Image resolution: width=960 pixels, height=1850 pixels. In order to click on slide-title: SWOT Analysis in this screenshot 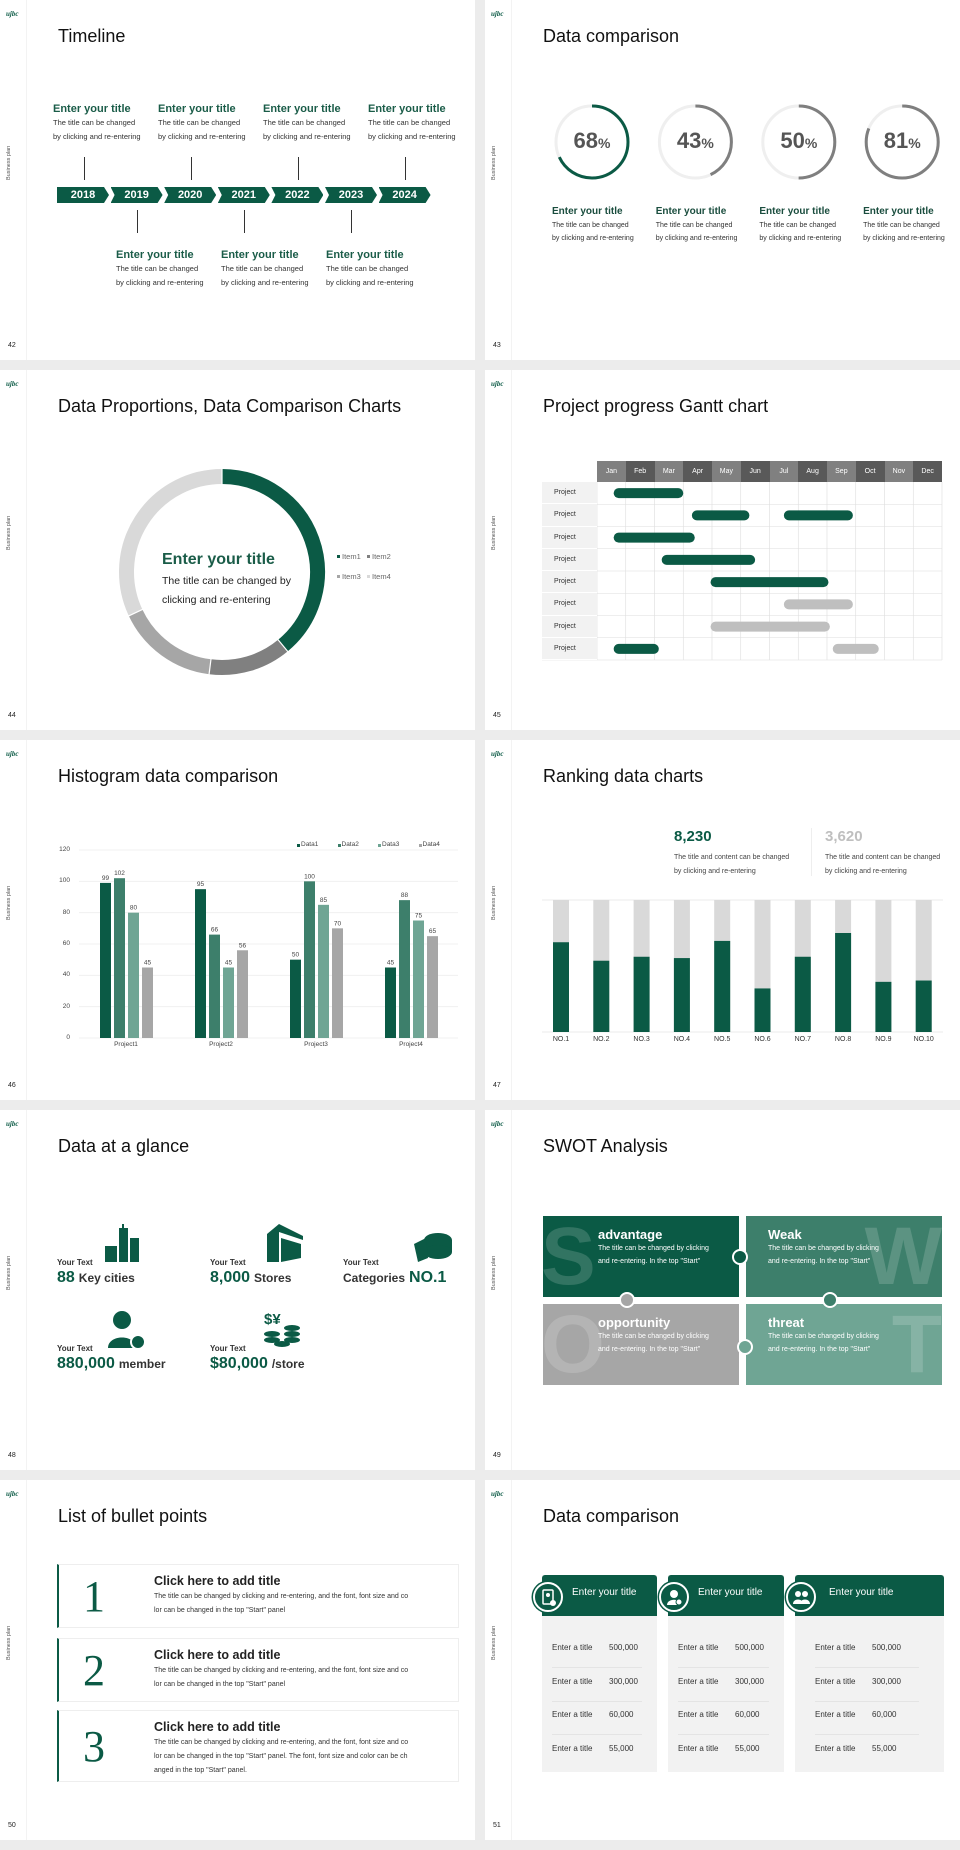, I will do `click(605, 1146)`.